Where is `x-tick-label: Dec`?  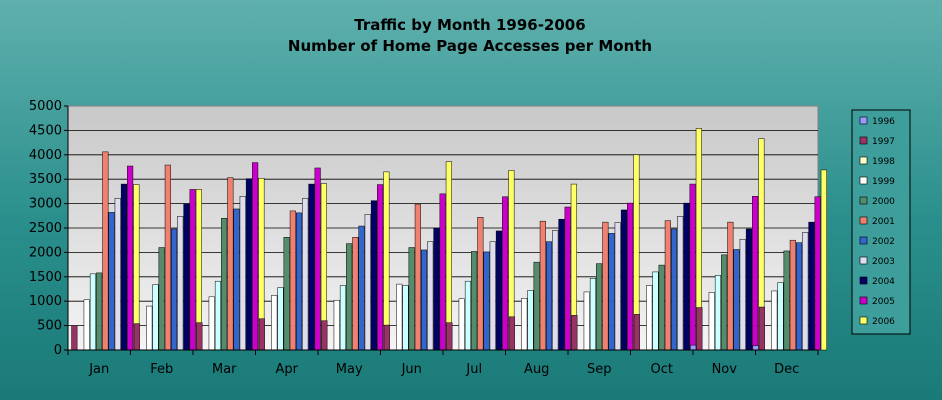 x-tick-label: Dec is located at coordinates (786, 369).